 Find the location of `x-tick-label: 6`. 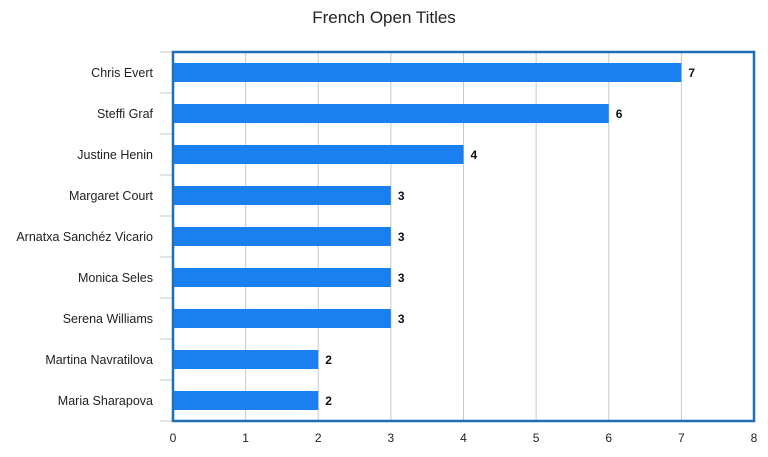

x-tick-label: 6 is located at coordinates (608, 438).